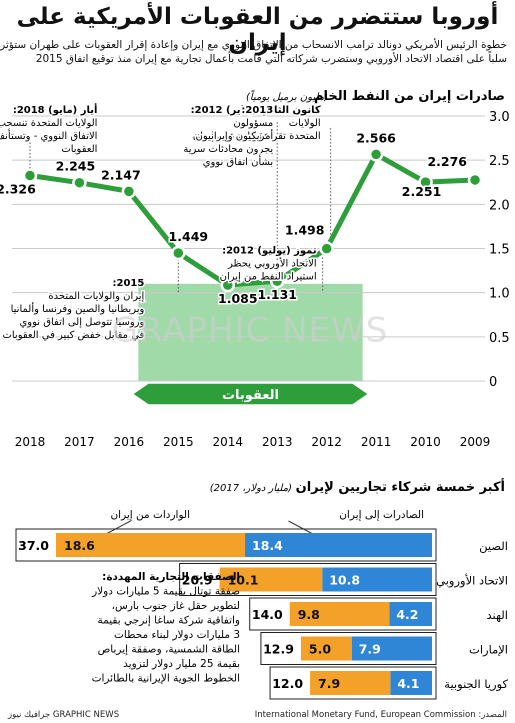  I want to click on watermark: GRAPHIC NEWS, so click(250, 330).